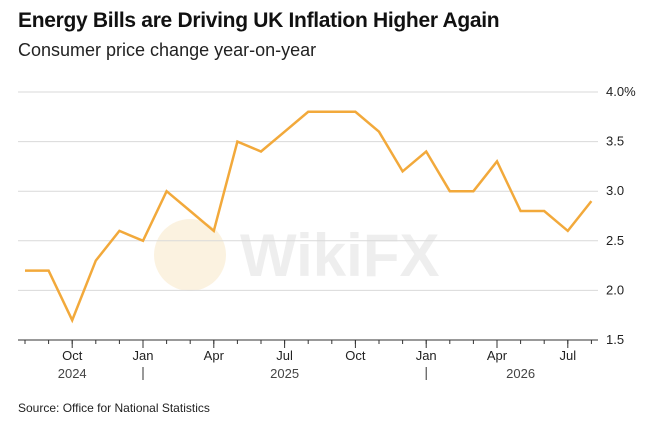  What do you see at coordinates (615, 190) in the screenshot?
I see `y-tick-label: 3.0` at bounding box center [615, 190].